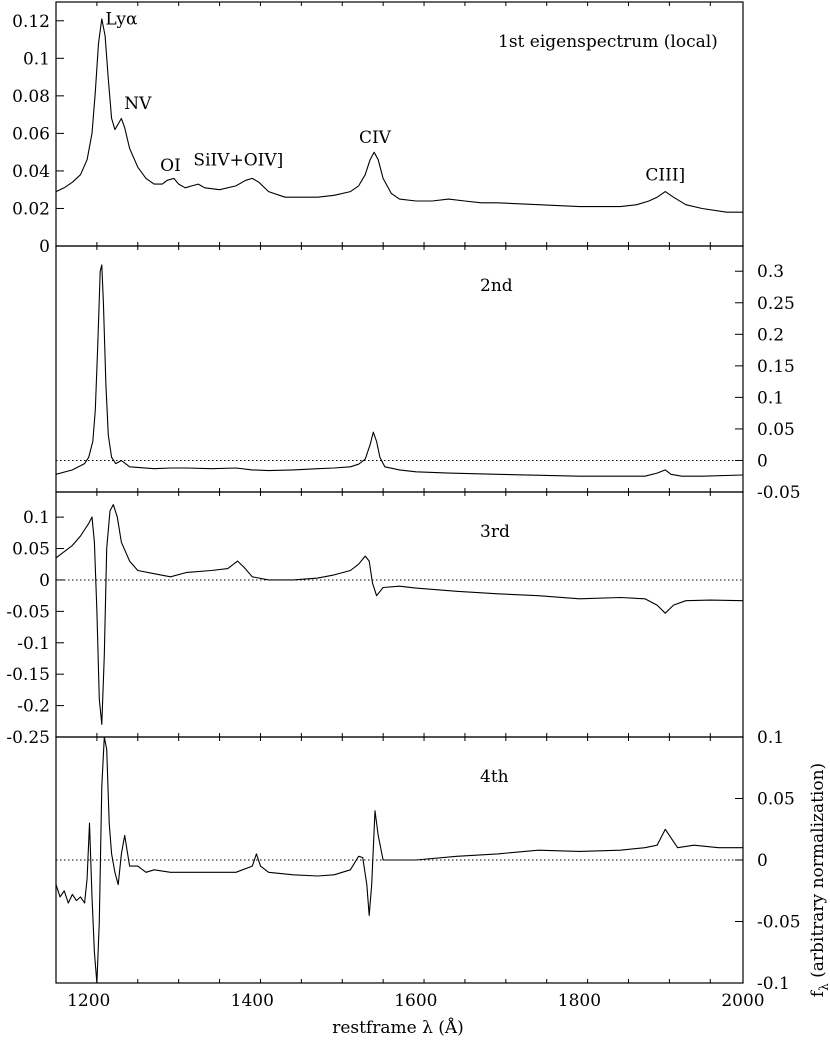 The image size is (830, 1042). I want to click on x-tick-label: 1400, so click(252, 1001).